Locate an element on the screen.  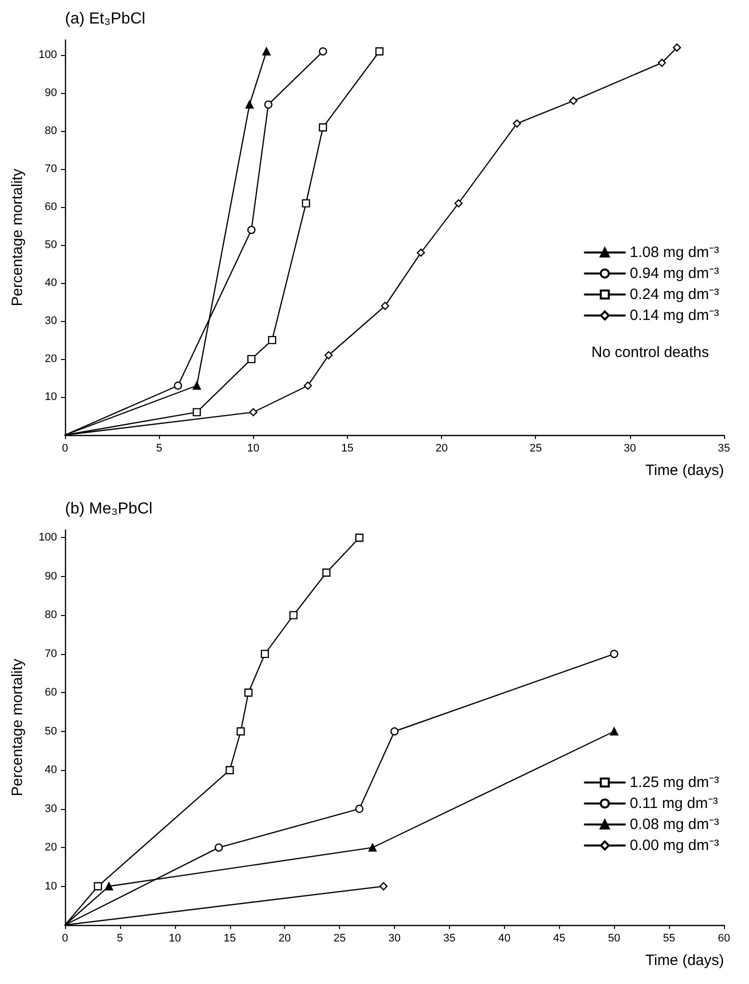
legend-label: 1.25 mg dm⁻³ is located at coordinates (675, 782).